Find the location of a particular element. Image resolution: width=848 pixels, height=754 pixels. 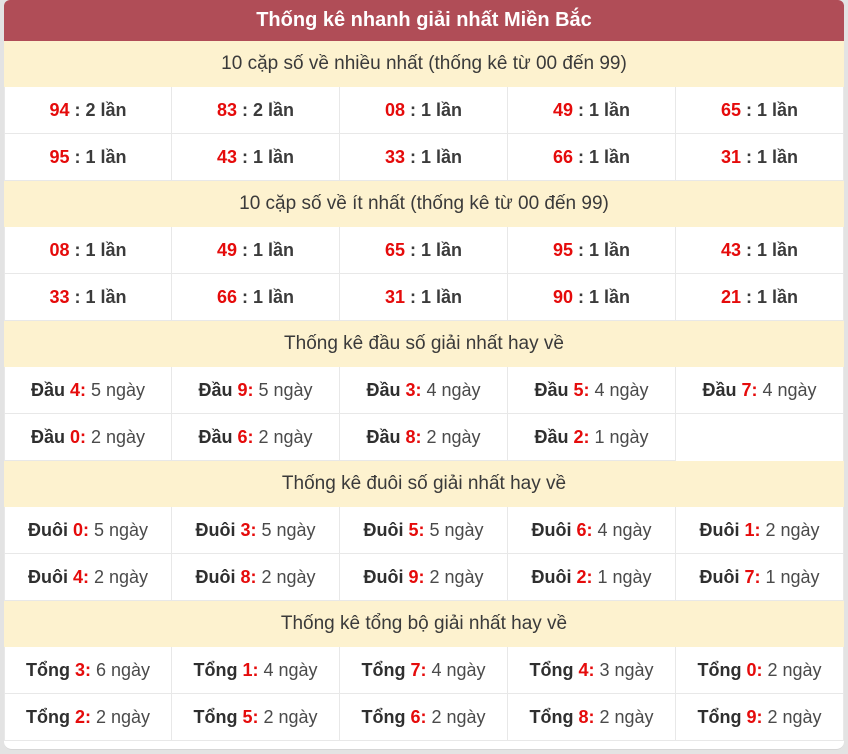

section-heading-tail-digit: Thống kê đuôi số giải nhất hay về is located at coordinates (424, 484).